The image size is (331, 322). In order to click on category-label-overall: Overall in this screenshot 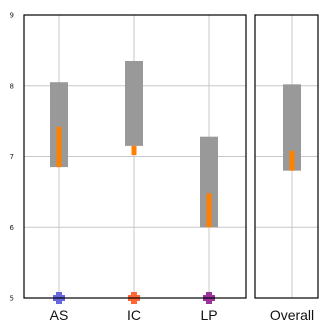, I will do `click(292, 314)`.